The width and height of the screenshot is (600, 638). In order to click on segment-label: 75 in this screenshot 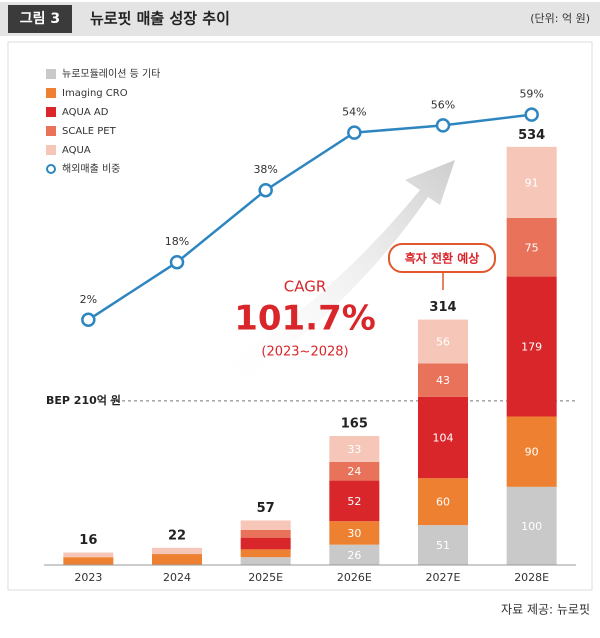, I will do `click(532, 247)`.